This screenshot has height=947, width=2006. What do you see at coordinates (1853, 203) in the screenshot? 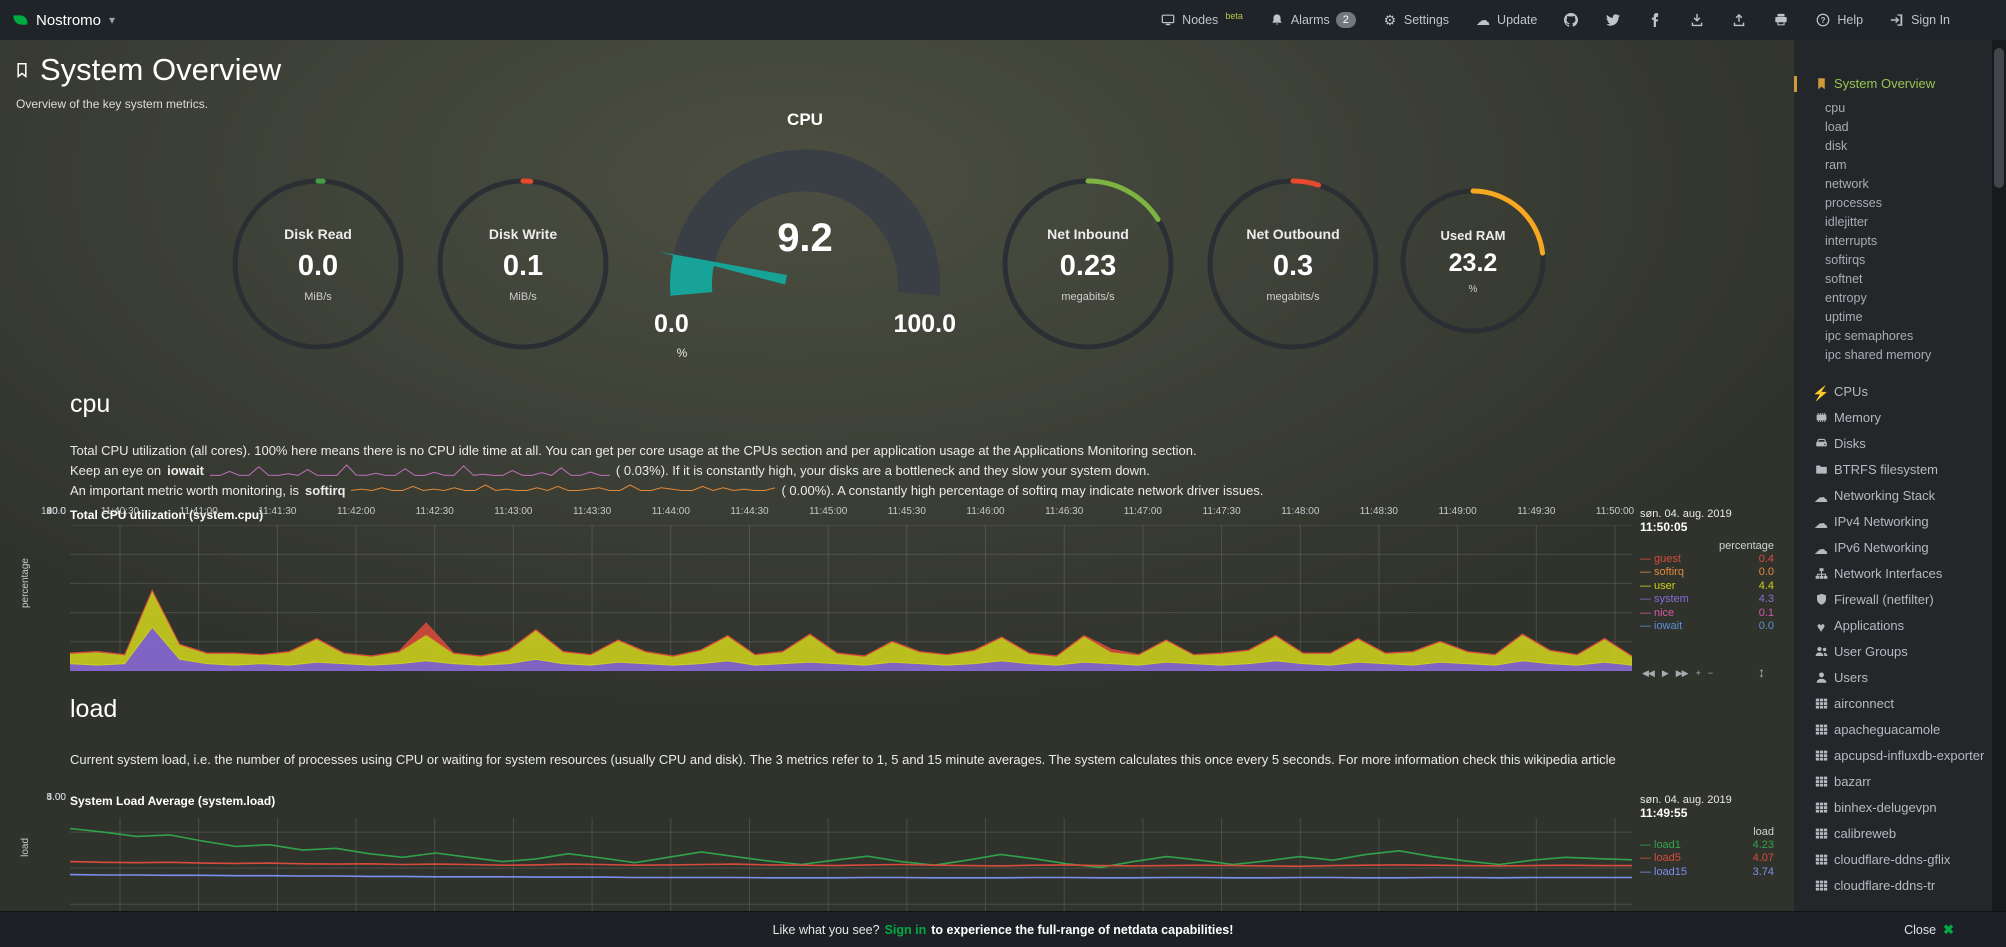
I see `toc-processes: processes` at bounding box center [1853, 203].